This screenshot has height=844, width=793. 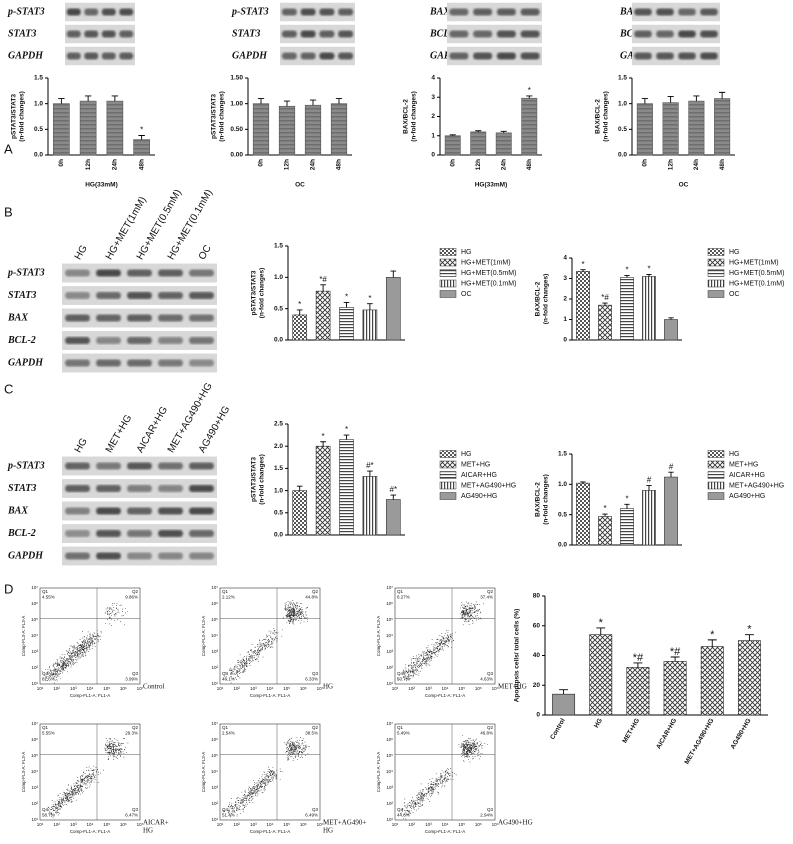 I want to click on y-tick-label: 1, so click(x=565, y=319).